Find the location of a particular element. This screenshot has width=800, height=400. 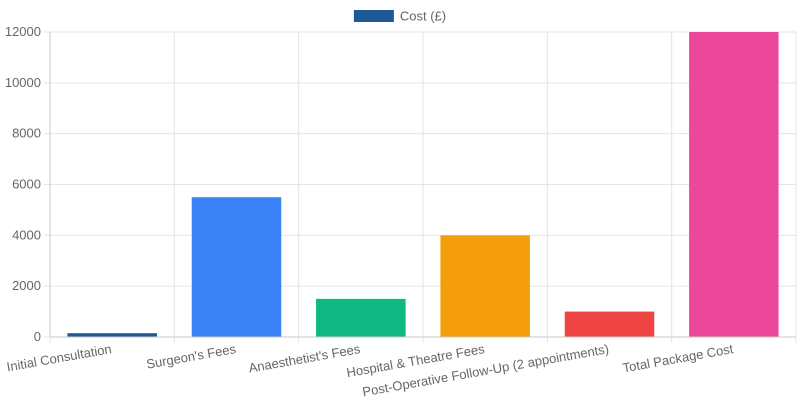

legend: Cost (£) is located at coordinates (399, 16).